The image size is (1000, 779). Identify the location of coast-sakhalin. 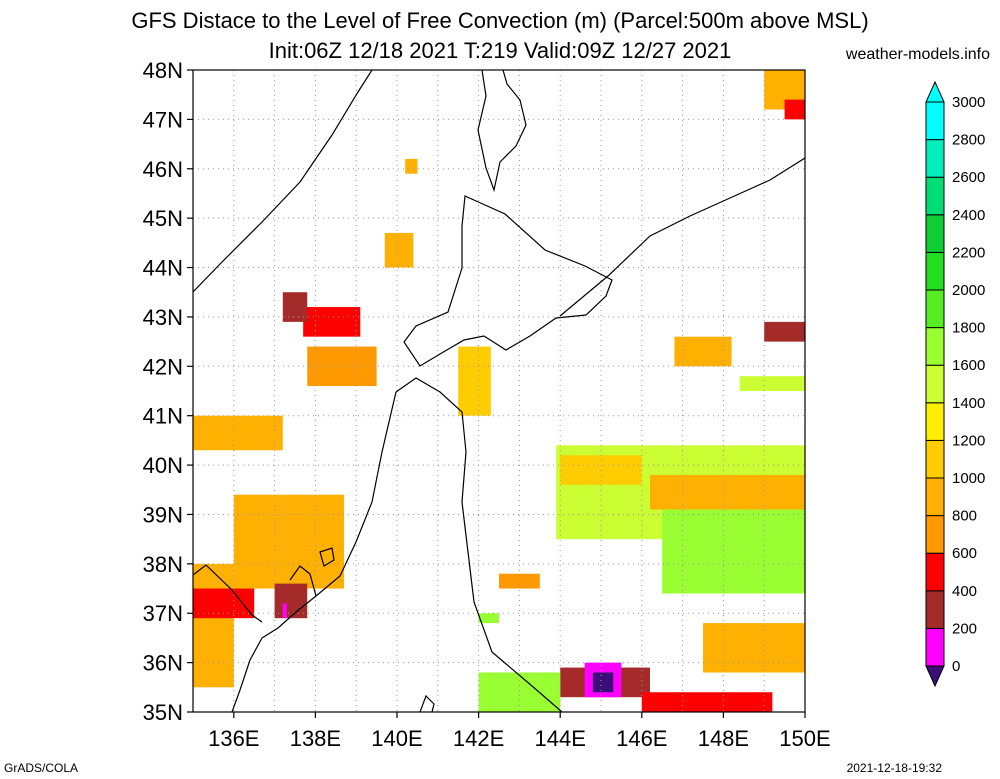
(502, 131).